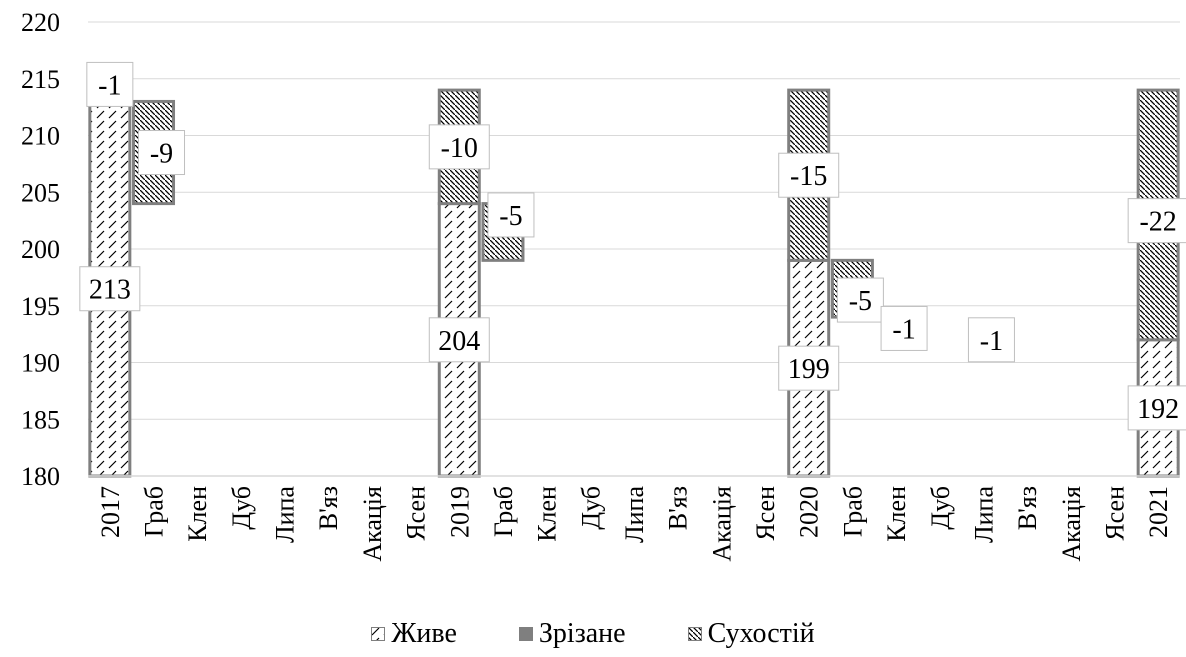 Image resolution: width=1186 pixels, height=657 pixels. I want to click on svg-text: 213, so click(110, 290).